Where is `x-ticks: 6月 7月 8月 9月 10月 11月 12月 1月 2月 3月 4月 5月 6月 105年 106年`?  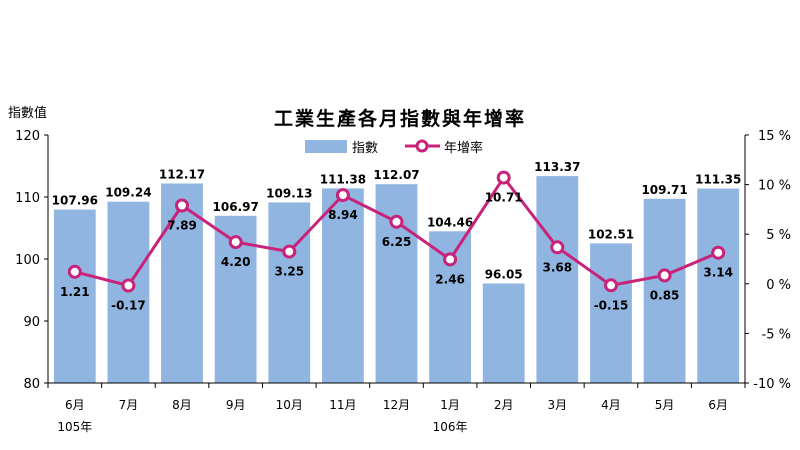 x-ticks: 6月 7月 8月 9月 10月 11月 12月 1月 2月 3月 4月 5月 6月 105年 106年 is located at coordinates (396, 408).